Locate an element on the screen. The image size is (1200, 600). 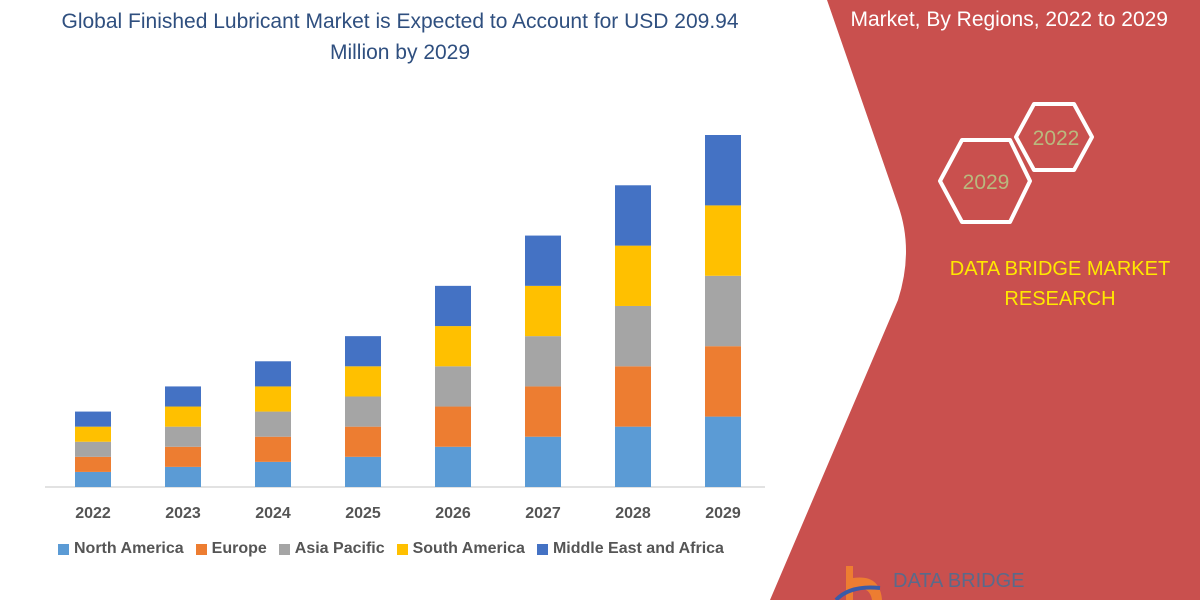
bar-segment-2025-north-america is located at coordinates (363, 471).